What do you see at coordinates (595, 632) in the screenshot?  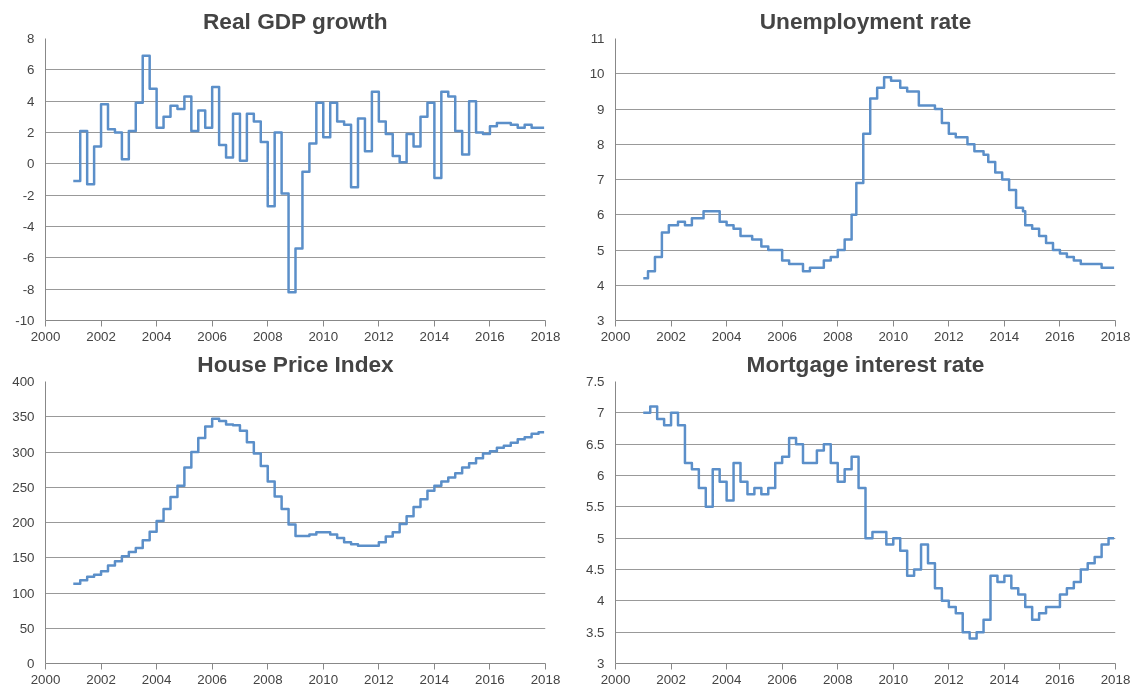 I see `y-tick-label: 3.5` at bounding box center [595, 632].